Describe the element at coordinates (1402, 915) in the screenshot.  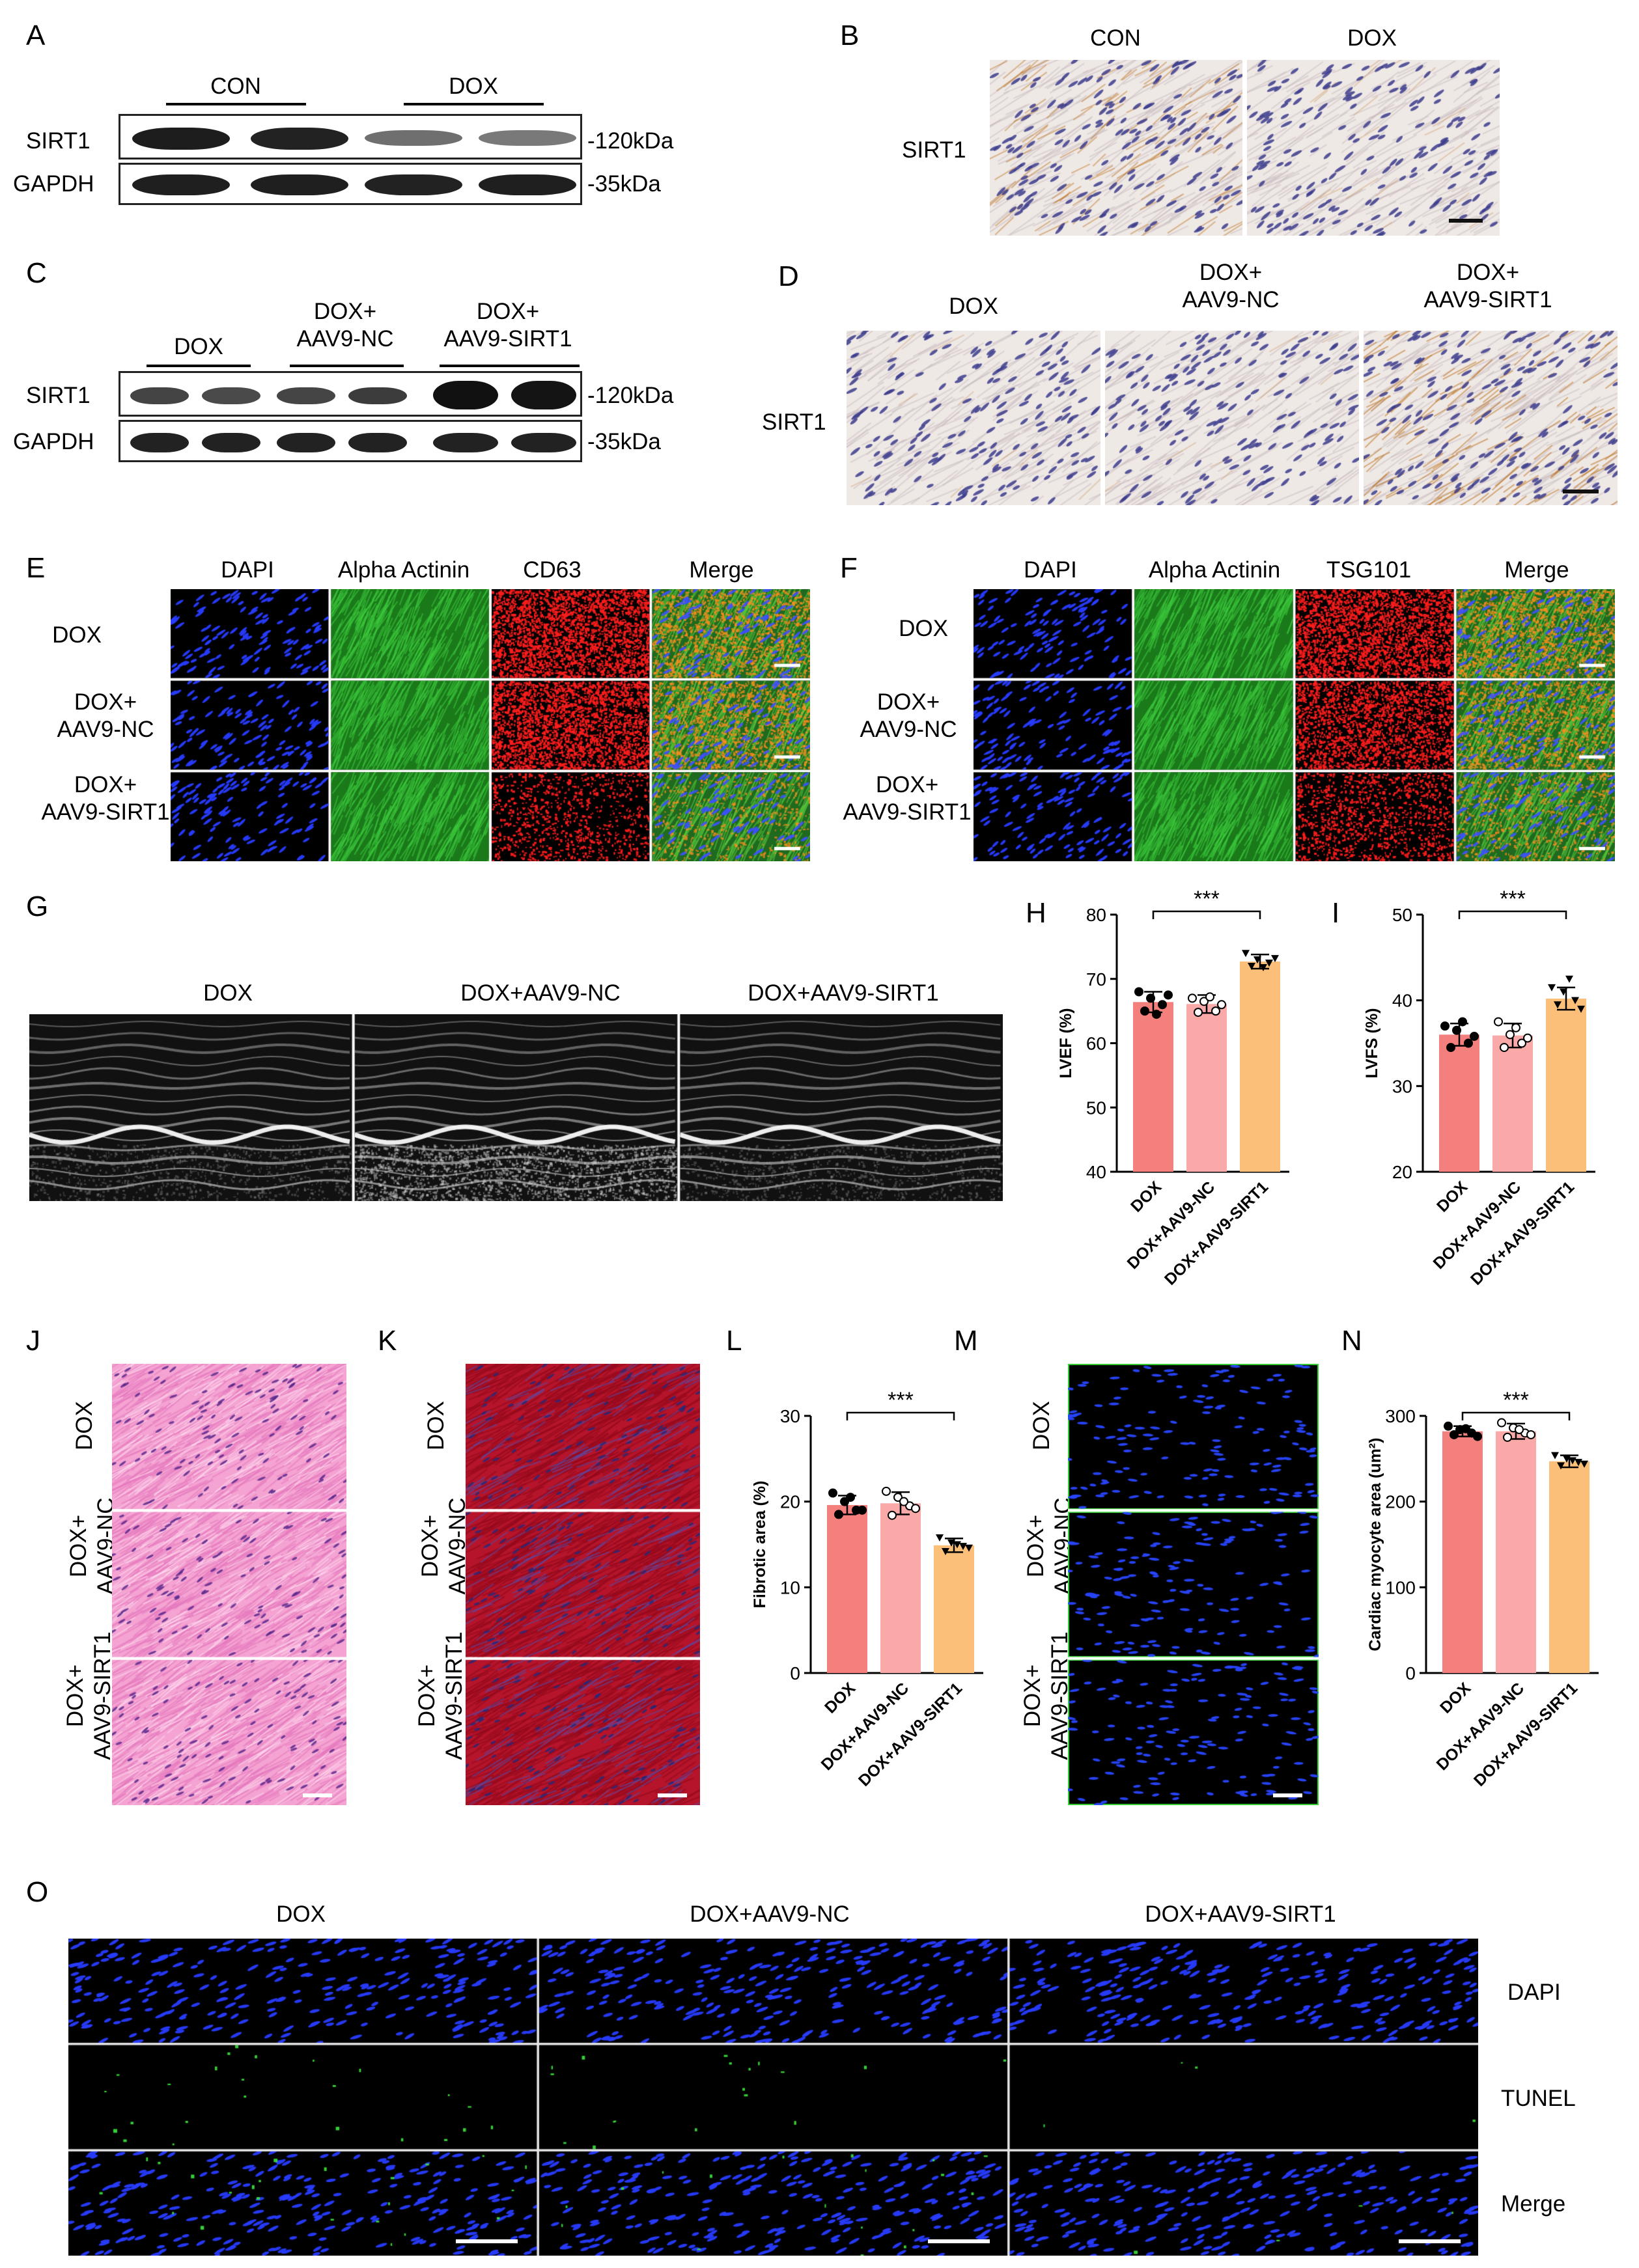
I see `y-tick-label: 50` at that location.